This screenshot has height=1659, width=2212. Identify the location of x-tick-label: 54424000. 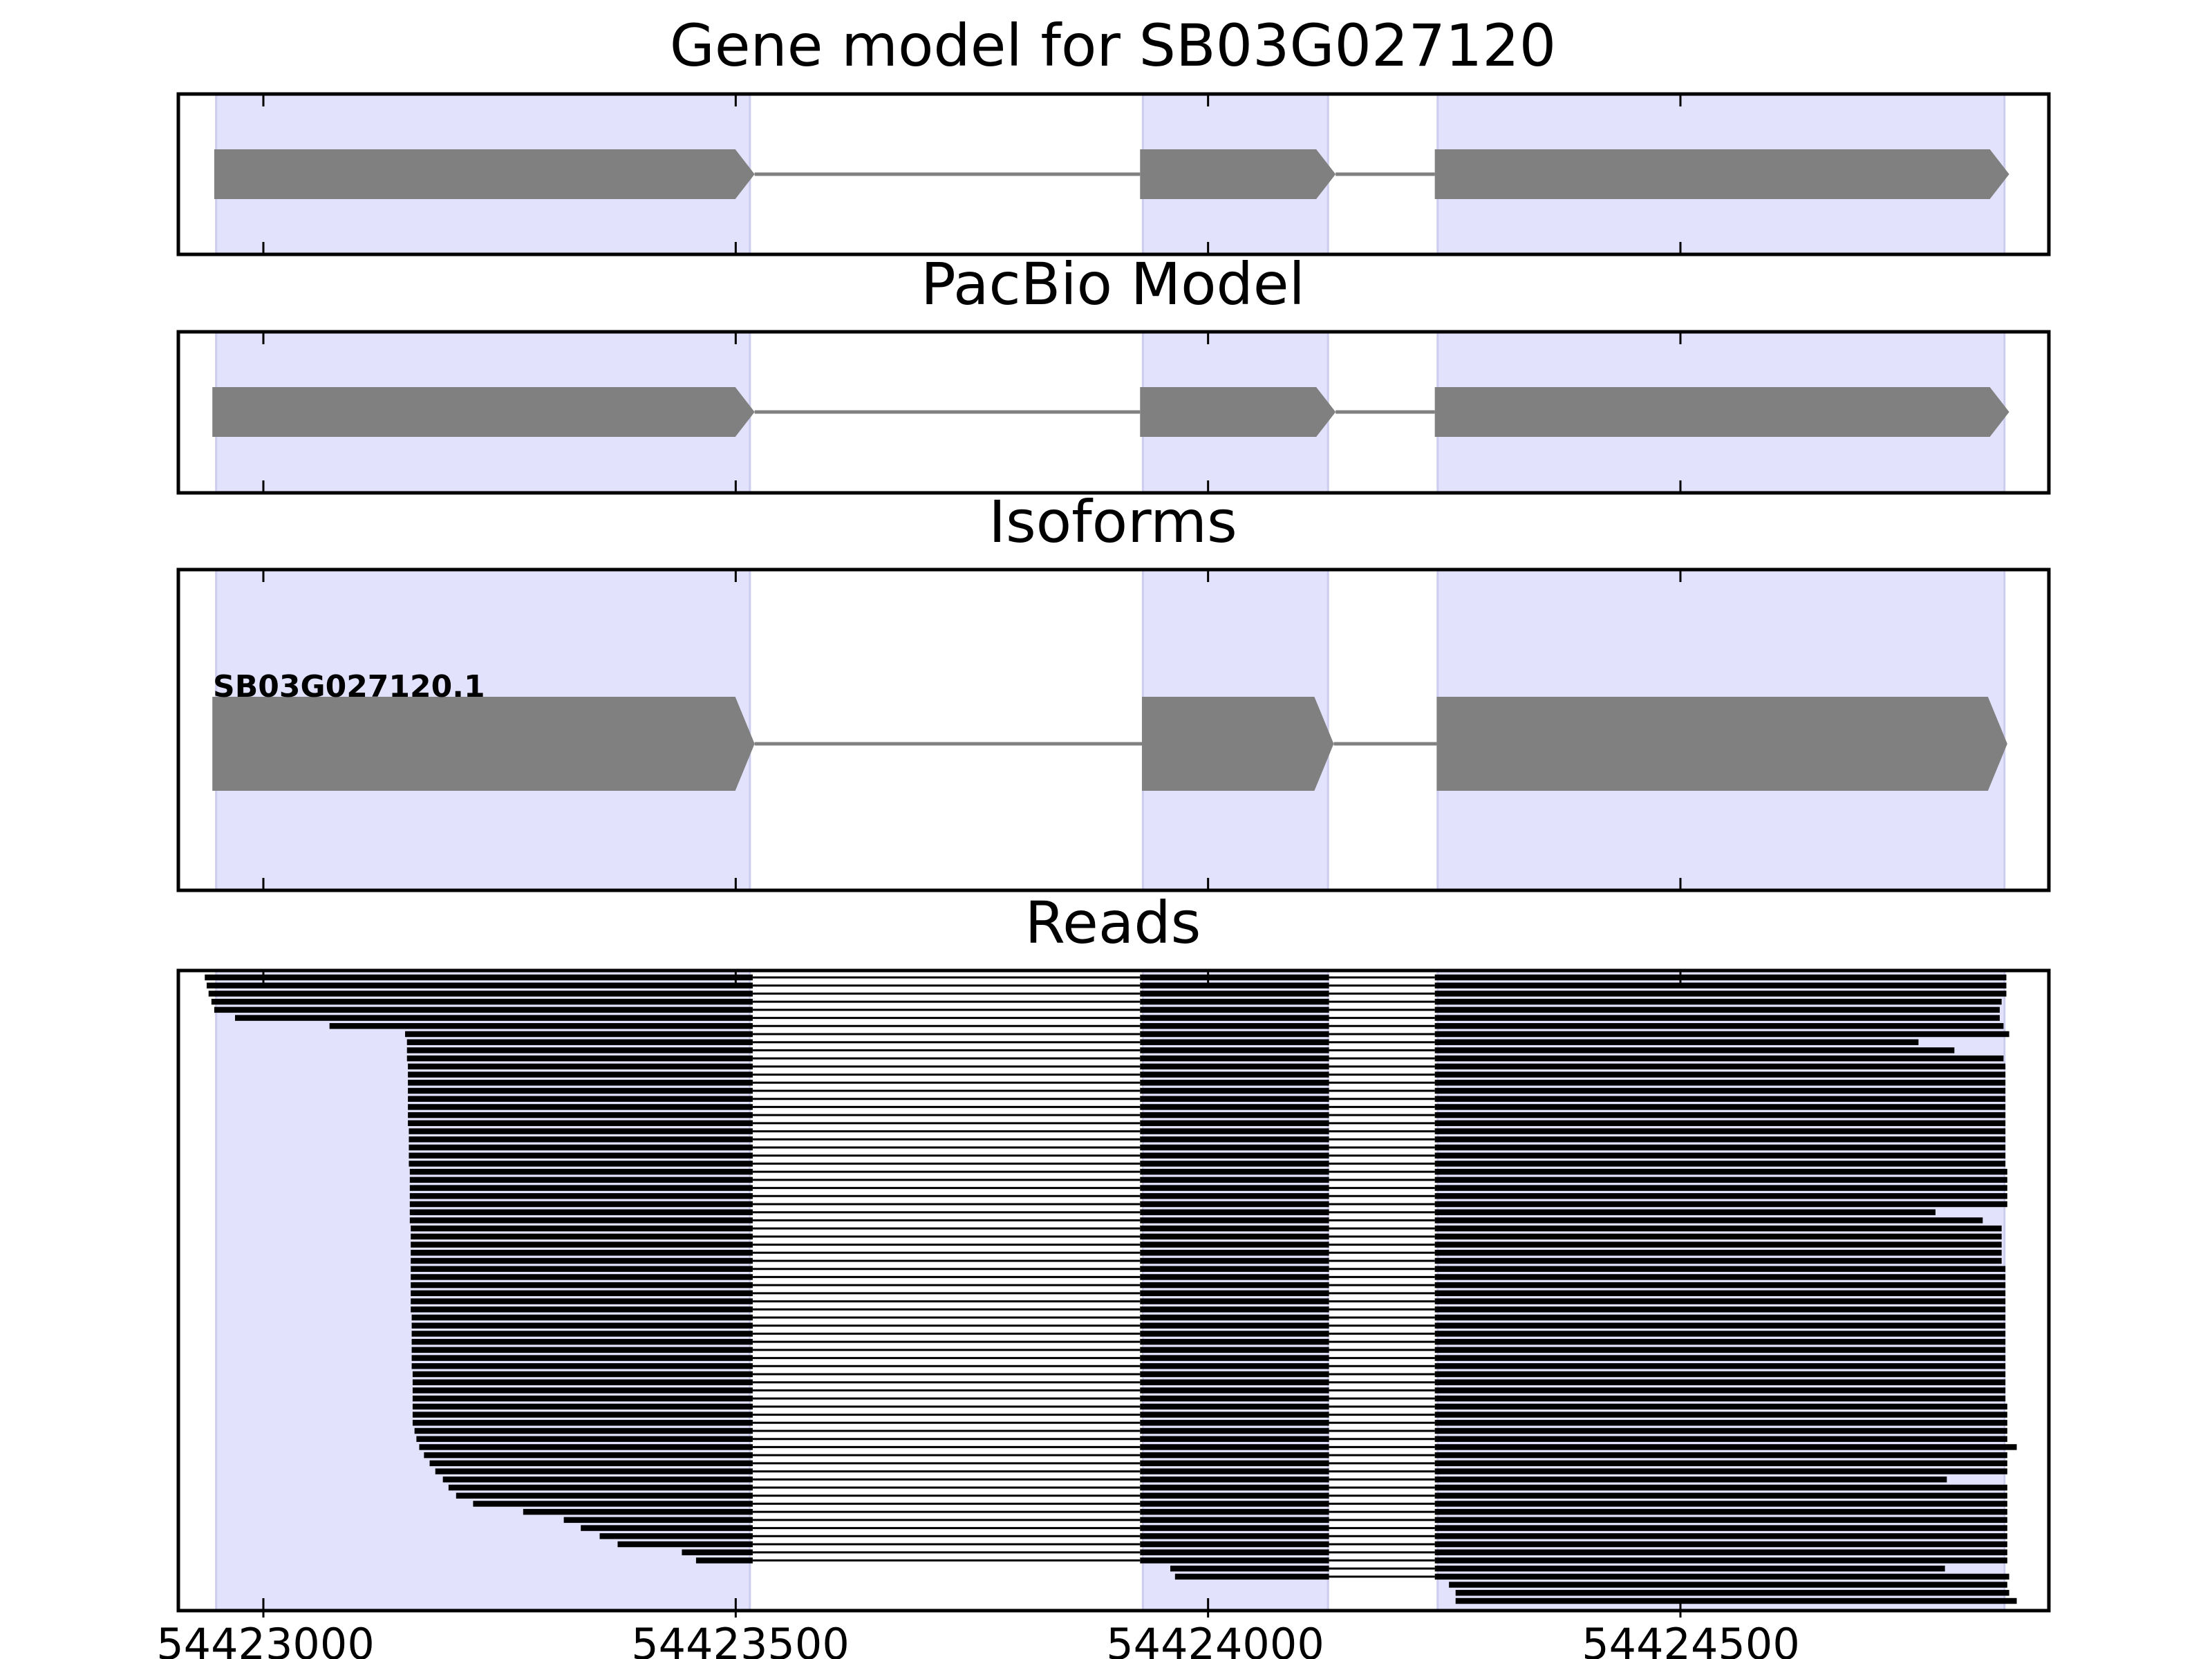
(1215, 1639).